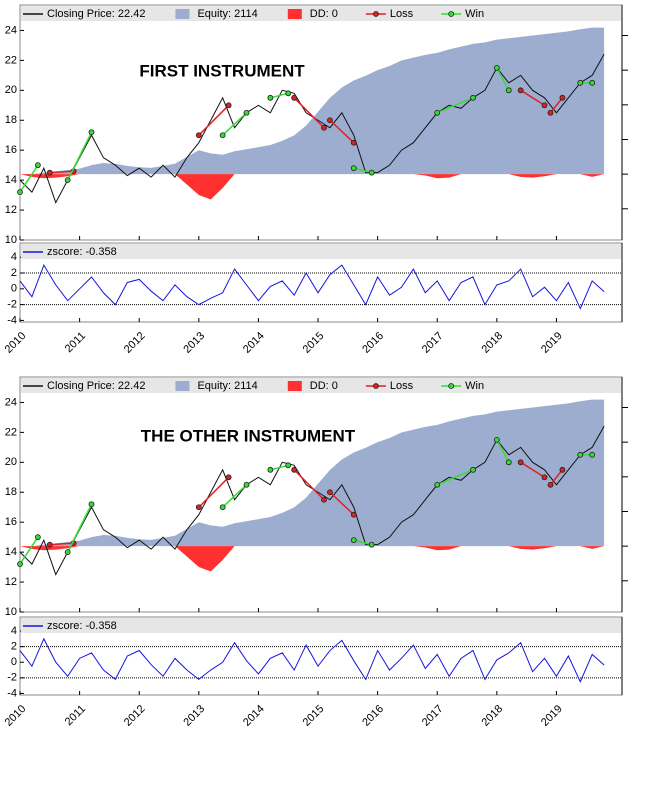 Image resolution: width=653 pixels, height=805 pixels. Describe the element at coordinates (11, 150) in the screenshot. I see `y-tick-label: 16` at that location.